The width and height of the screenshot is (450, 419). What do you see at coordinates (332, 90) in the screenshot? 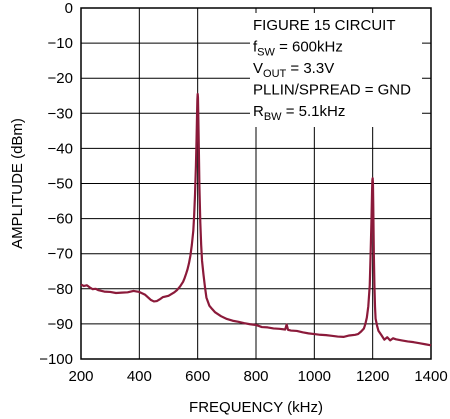
I see `annotation-pllin-spread: PLLIN/SPREAD = GND` at bounding box center [332, 90].